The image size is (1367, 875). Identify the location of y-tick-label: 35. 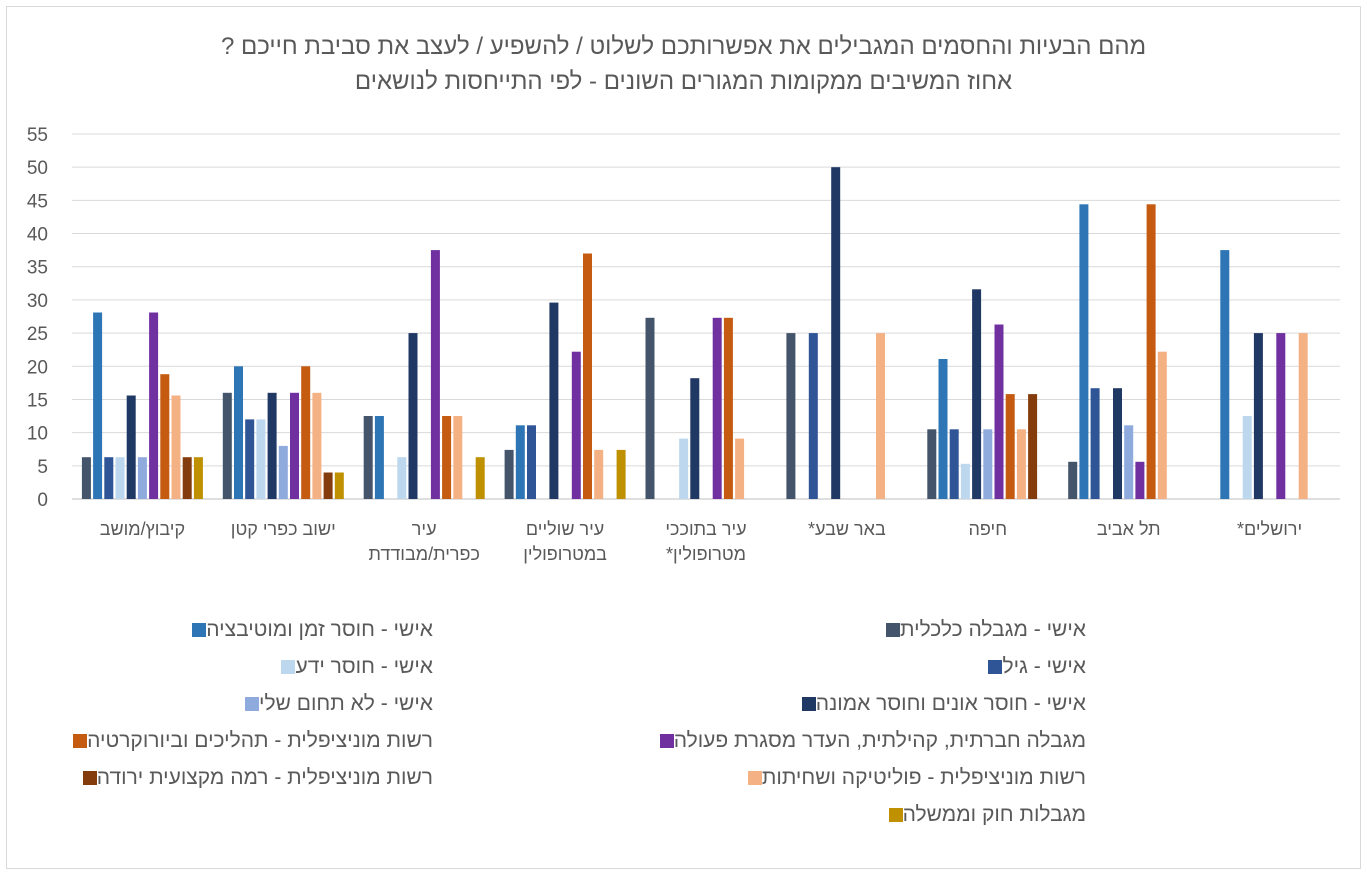
(37, 268).